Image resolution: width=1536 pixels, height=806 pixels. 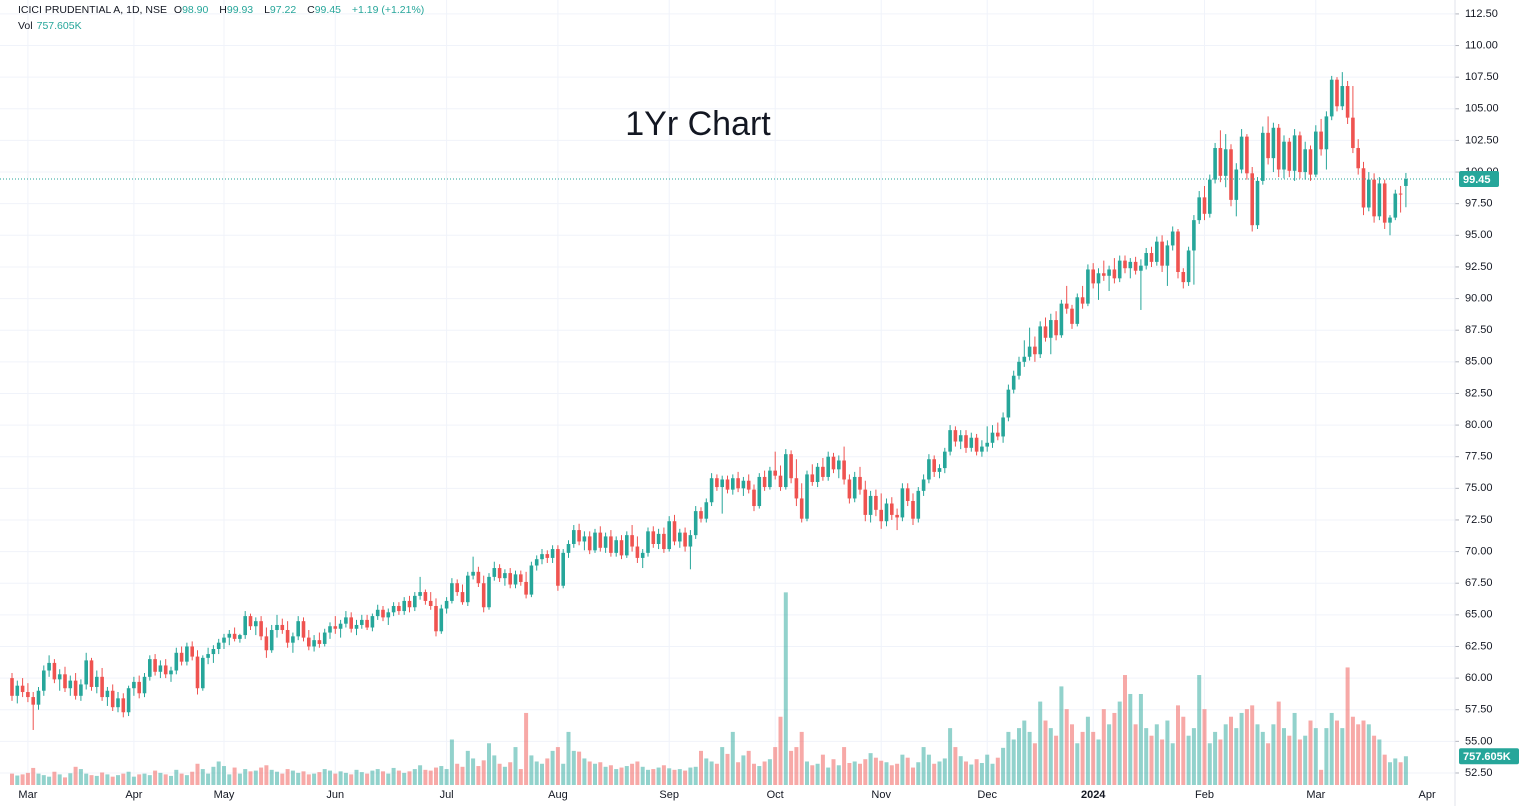 What do you see at coordinates (1479, 235) in the screenshot?
I see `y-tick-label: 95.00` at bounding box center [1479, 235].